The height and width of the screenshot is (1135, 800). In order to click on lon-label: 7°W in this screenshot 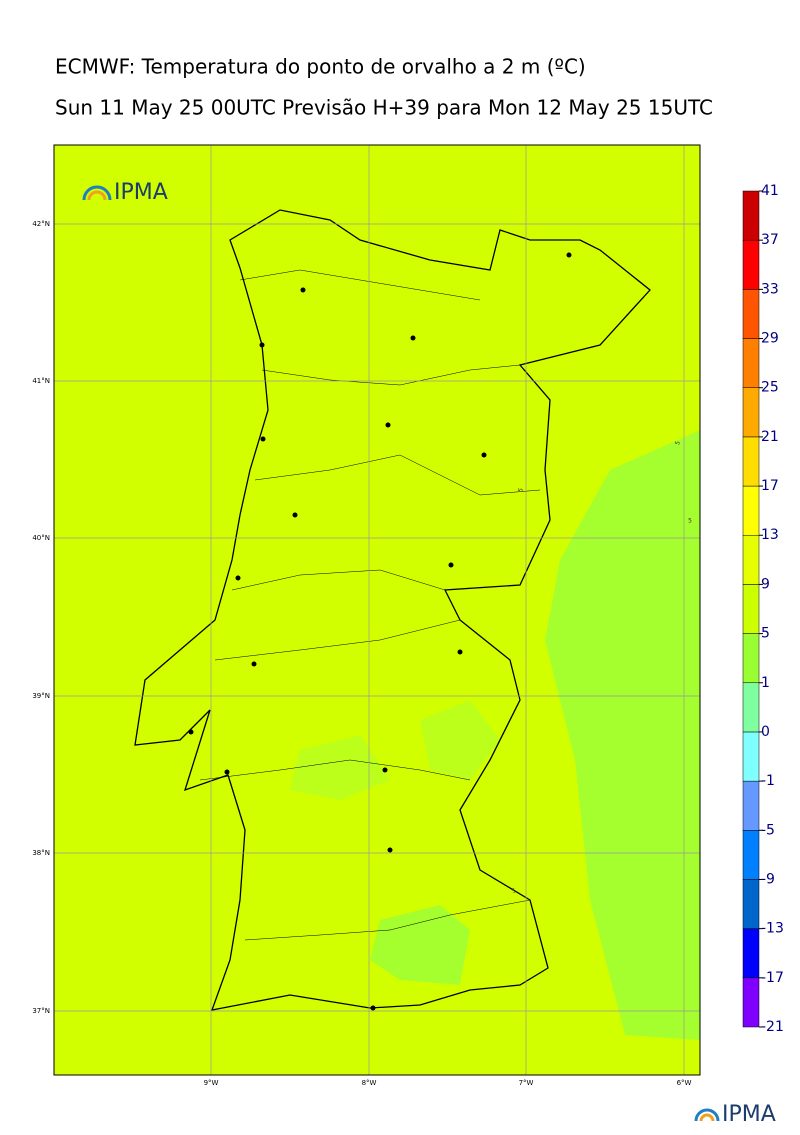, I will do `click(526, 1083)`.